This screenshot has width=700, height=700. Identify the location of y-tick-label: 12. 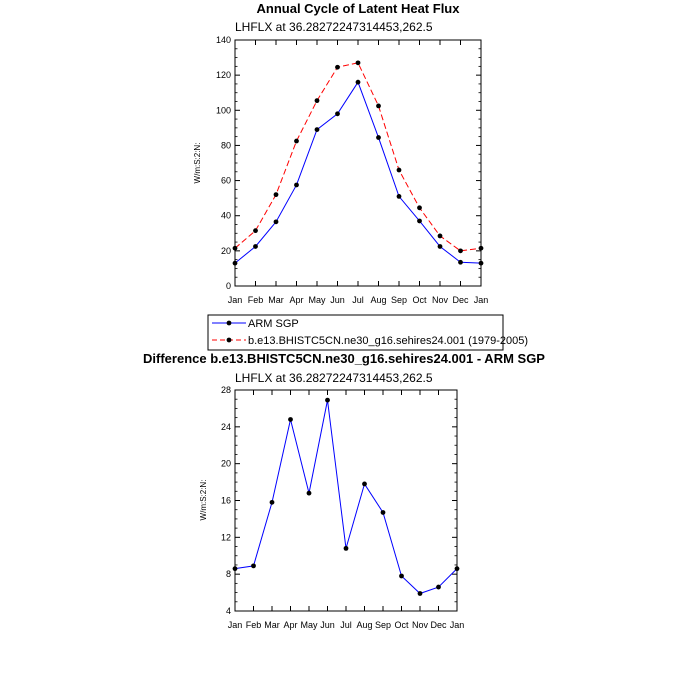
(226, 537).